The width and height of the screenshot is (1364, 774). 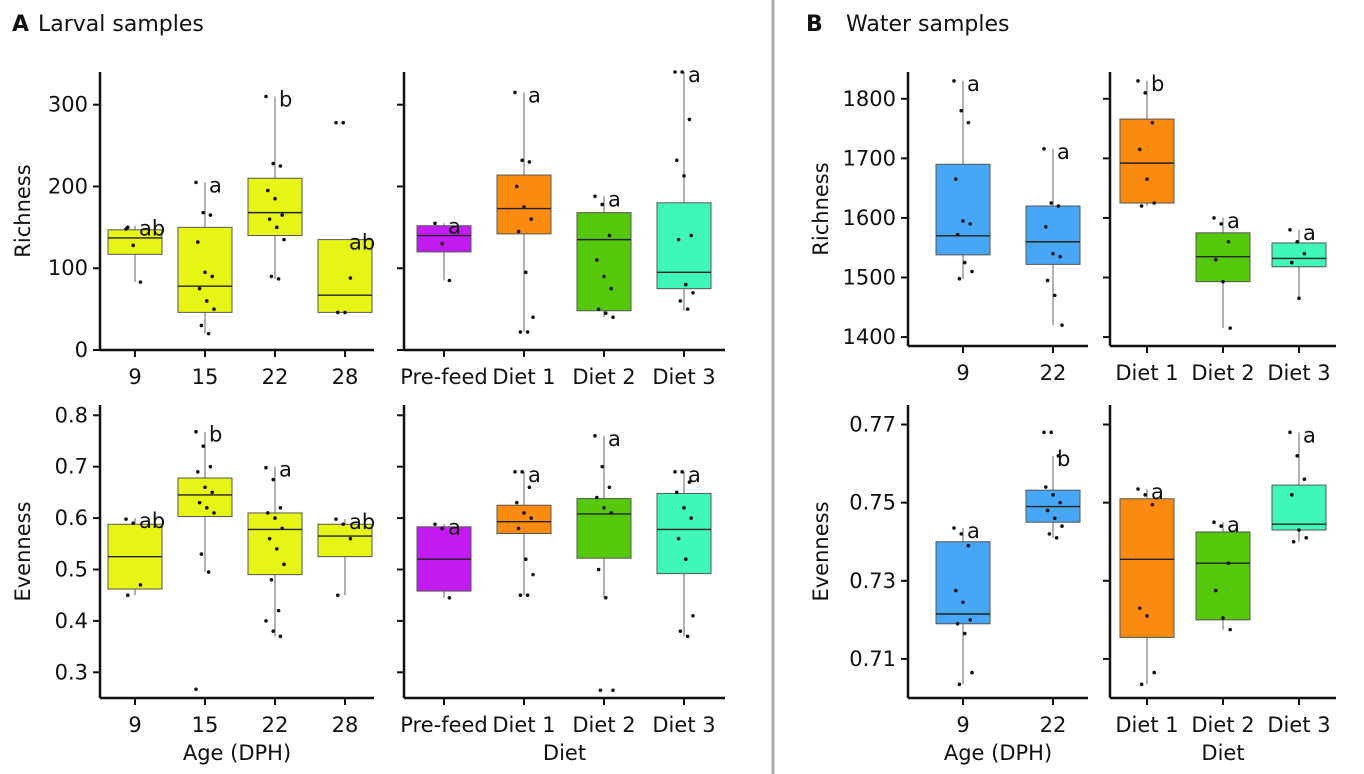 I want to click on x-tick-label: Pre-feed, so click(x=444, y=377).